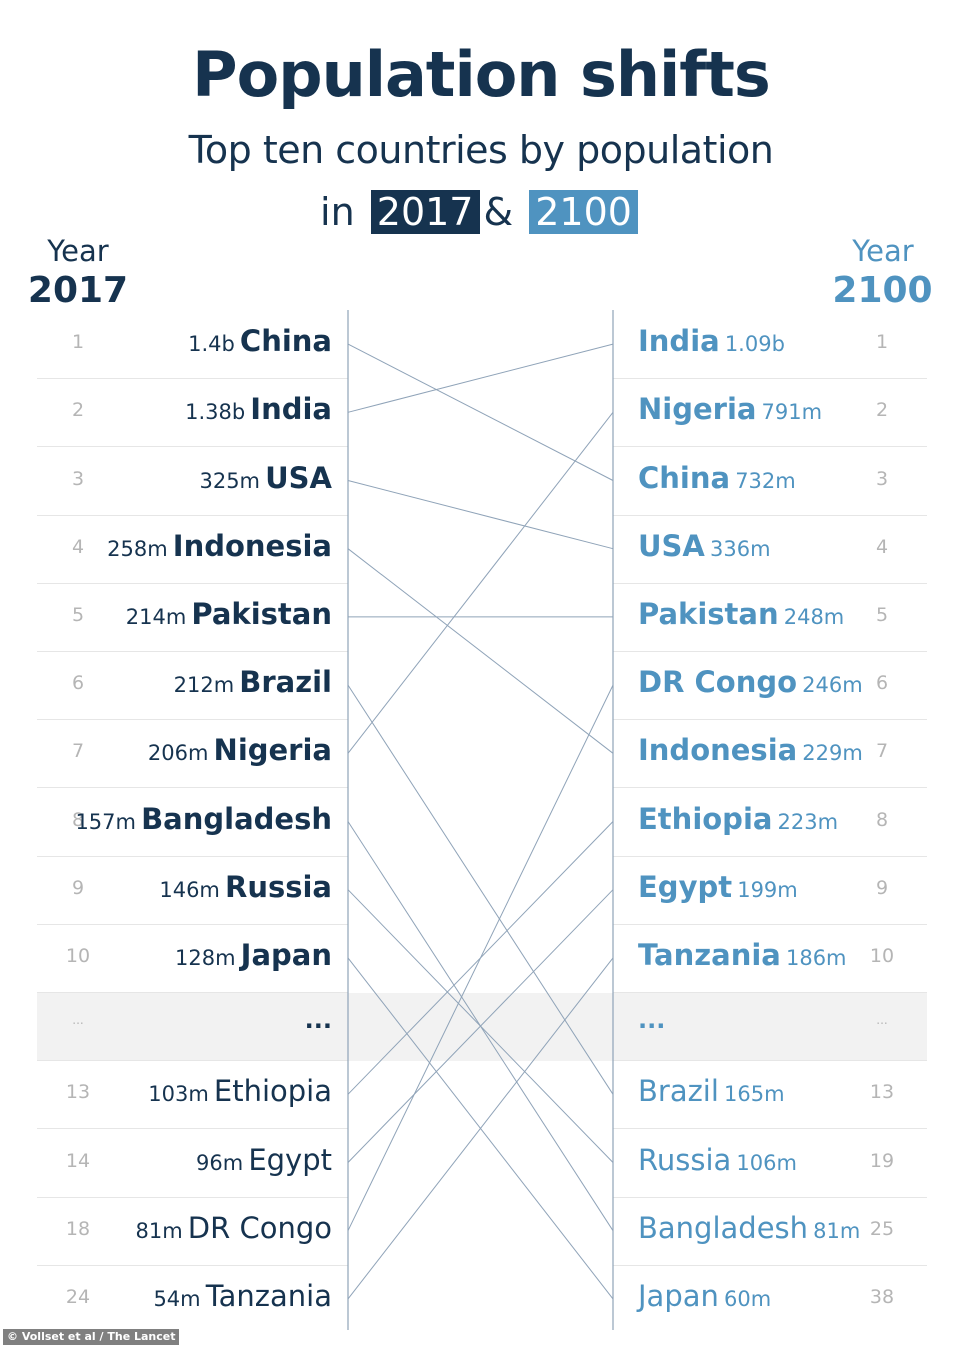 The image size is (962, 1345). I want to click on connector-line-indonesia, so click(480, 651).